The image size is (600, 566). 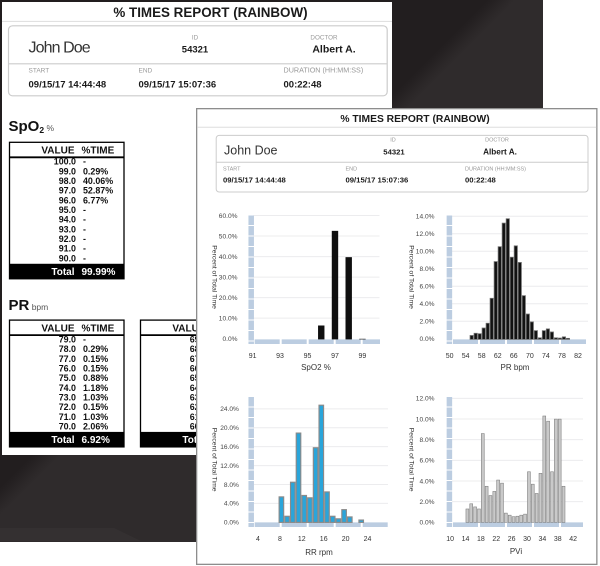 I want to click on svg-text: 66, so click(x=514, y=356).